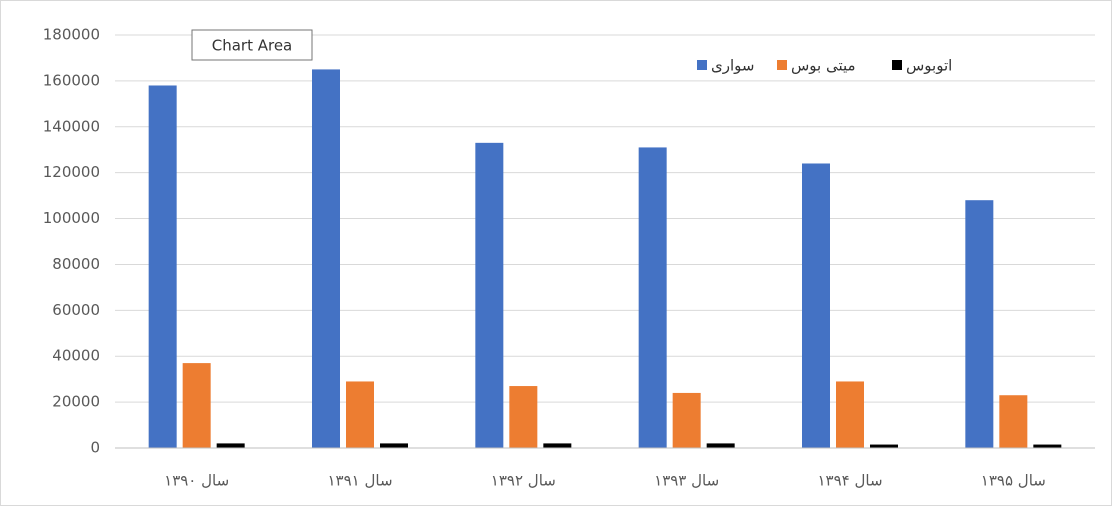  I want to click on x-tick-label: سال ۱۳۹۱, so click(359, 481).